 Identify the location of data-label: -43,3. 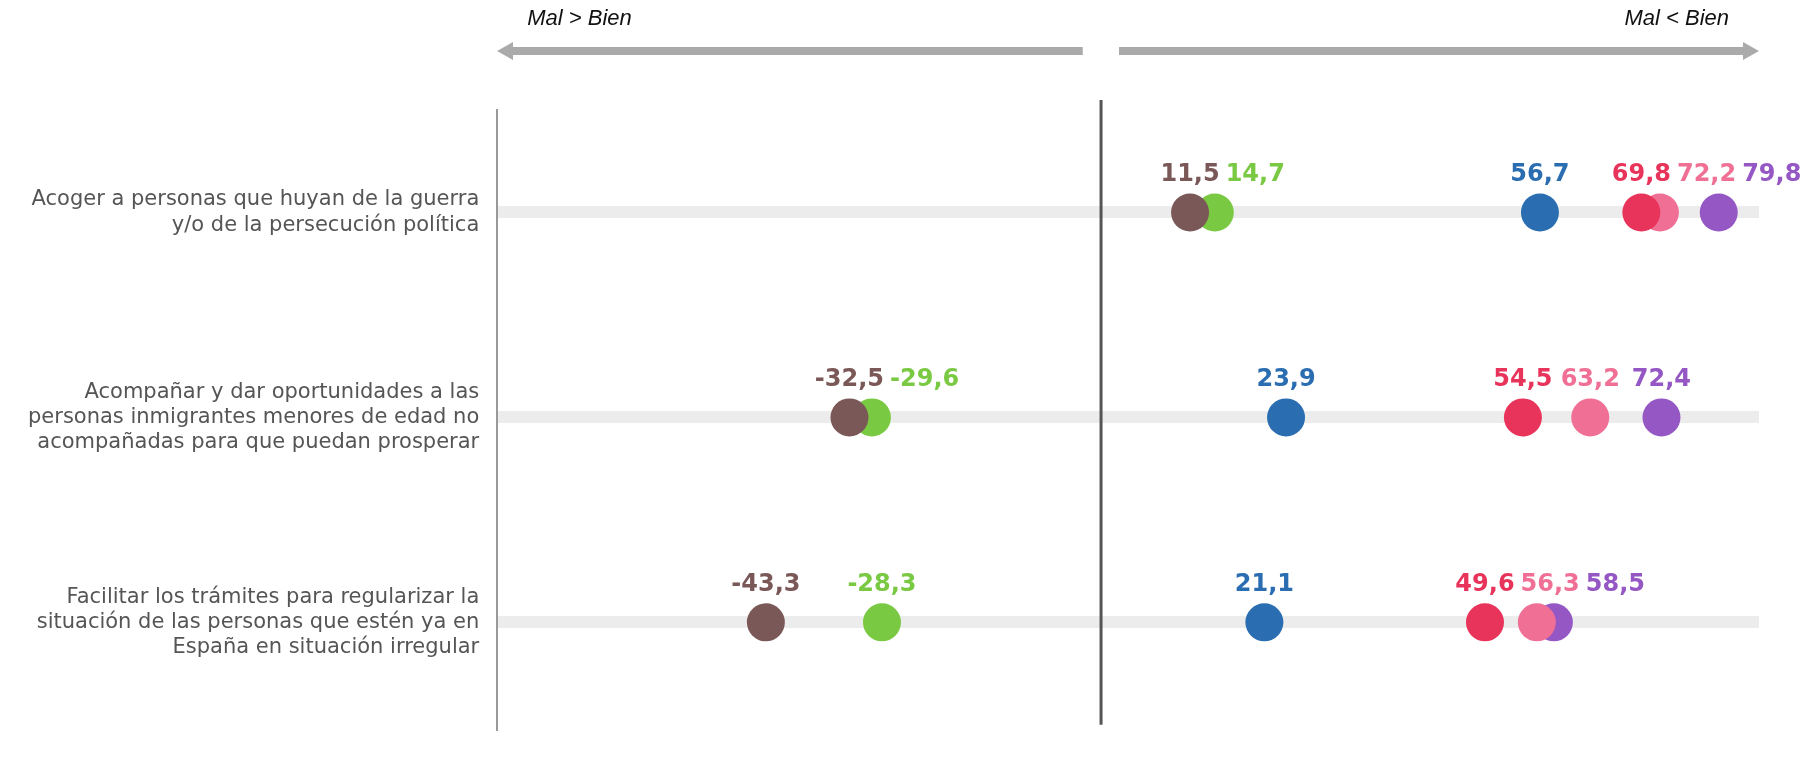
(766, 582).